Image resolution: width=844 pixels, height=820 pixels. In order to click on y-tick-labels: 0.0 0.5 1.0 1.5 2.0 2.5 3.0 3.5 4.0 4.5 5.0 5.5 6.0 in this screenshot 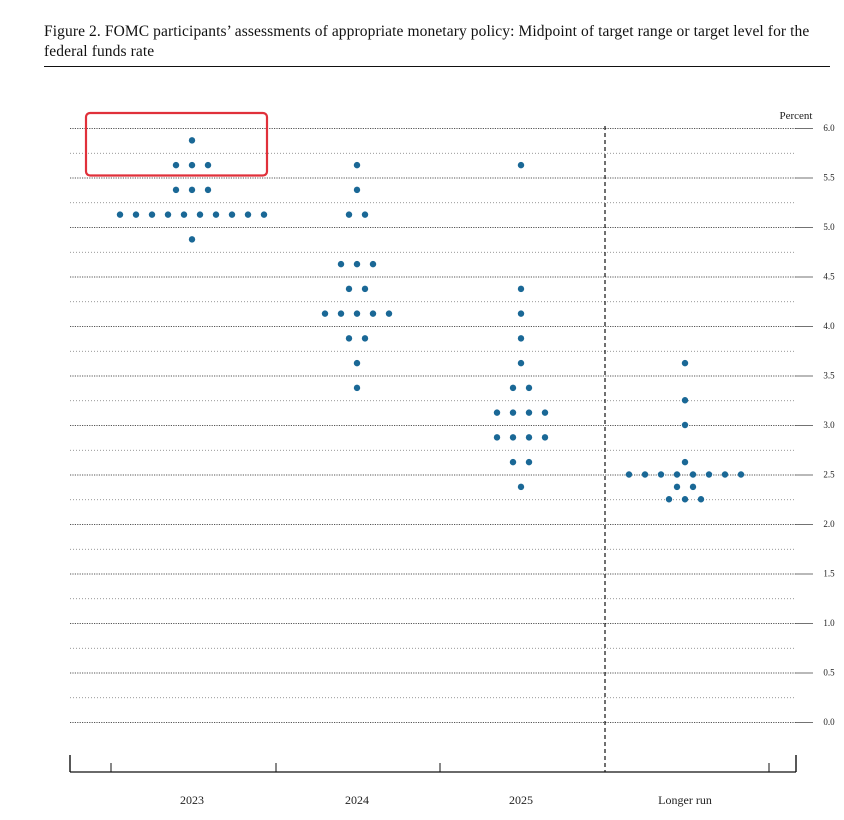, I will do `click(815, 425)`.